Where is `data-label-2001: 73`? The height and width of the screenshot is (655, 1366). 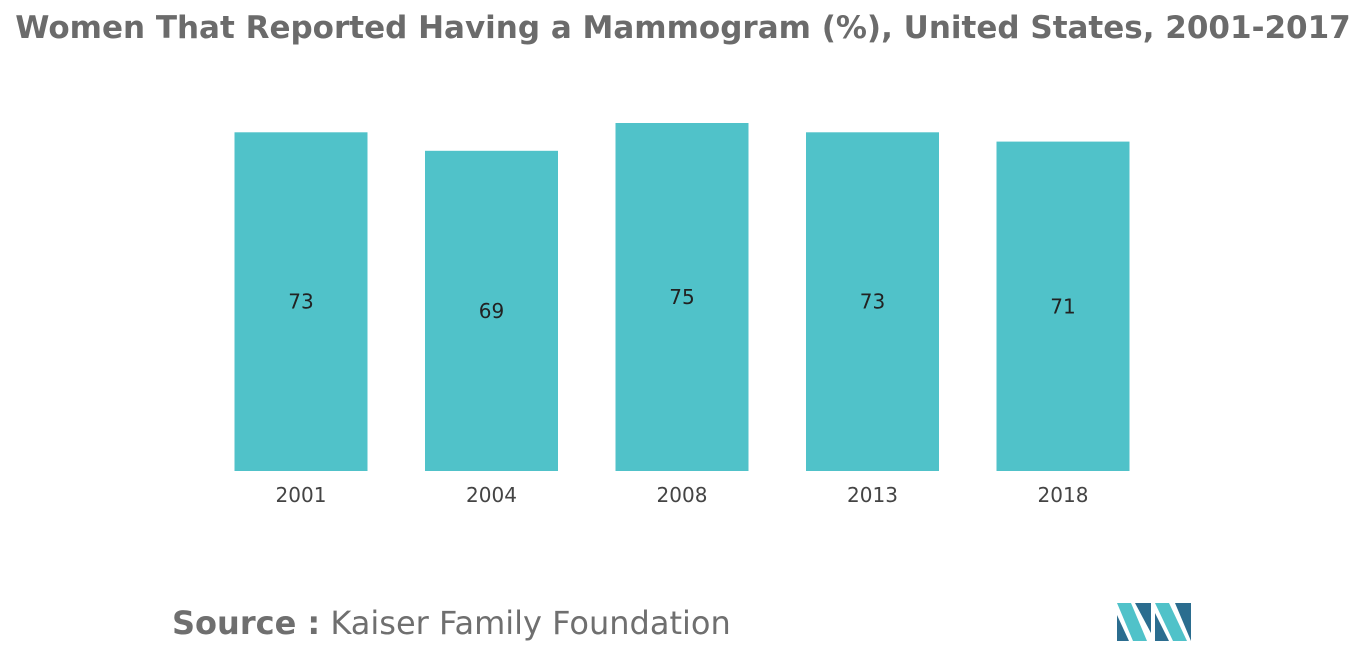 data-label-2001: 73 is located at coordinates (300, 302).